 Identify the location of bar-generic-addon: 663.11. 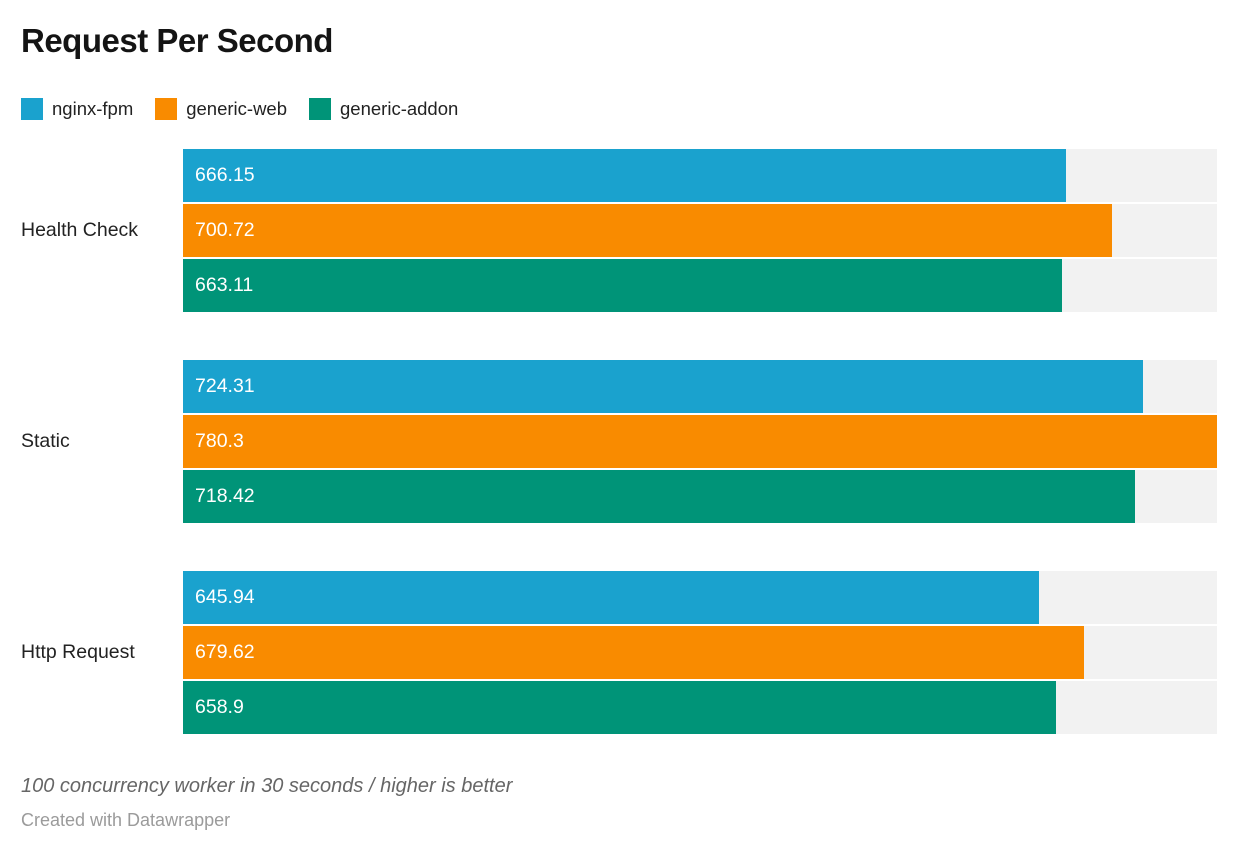
(622, 285).